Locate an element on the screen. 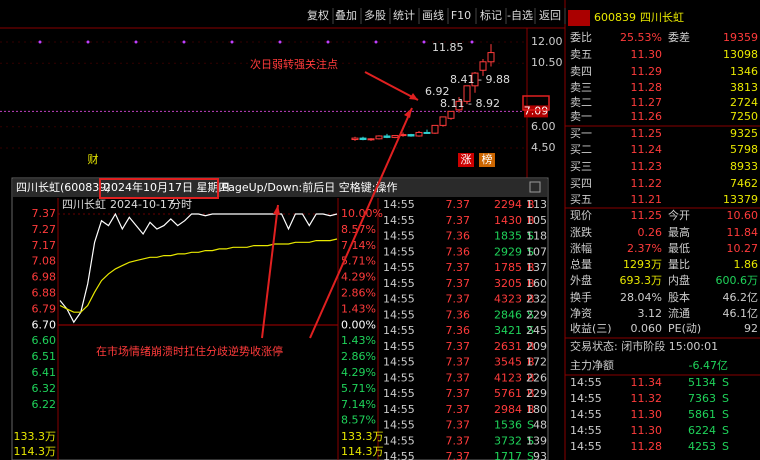 This screenshot has width=760, height=460. stat-label: PE(动) is located at coordinates (684, 328).